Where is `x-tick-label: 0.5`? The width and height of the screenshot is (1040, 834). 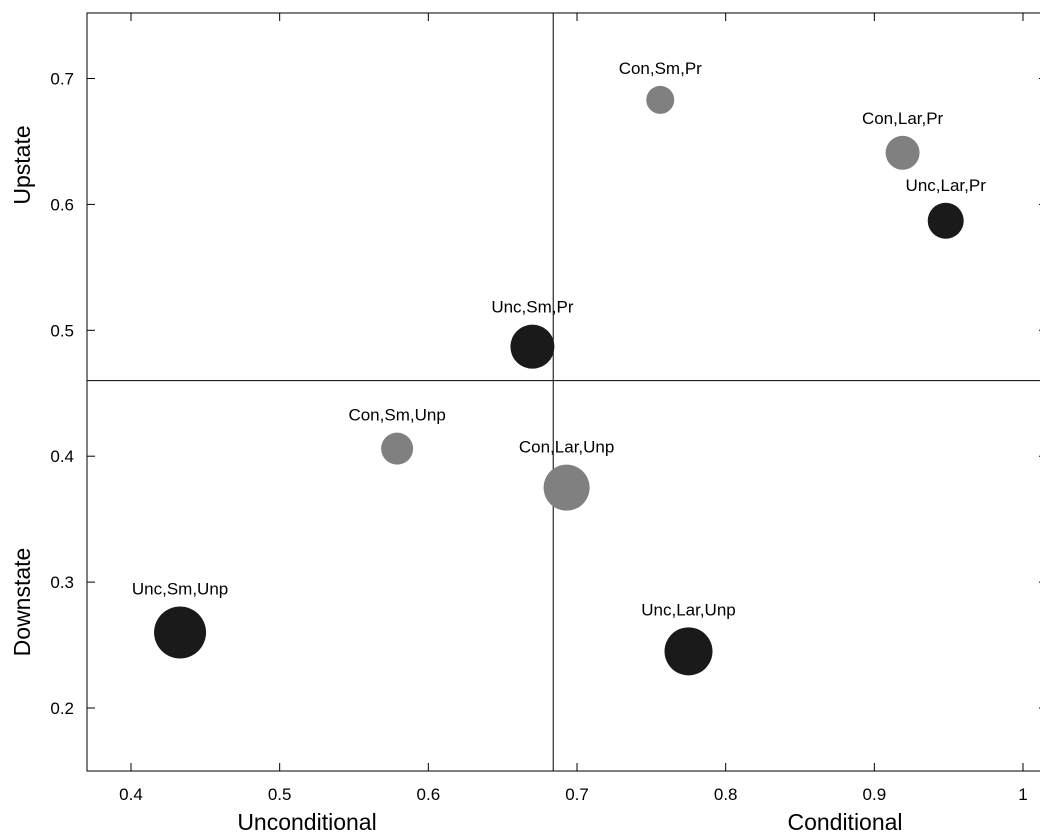
x-tick-label: 0.5 is located at coordinates (280, 794).